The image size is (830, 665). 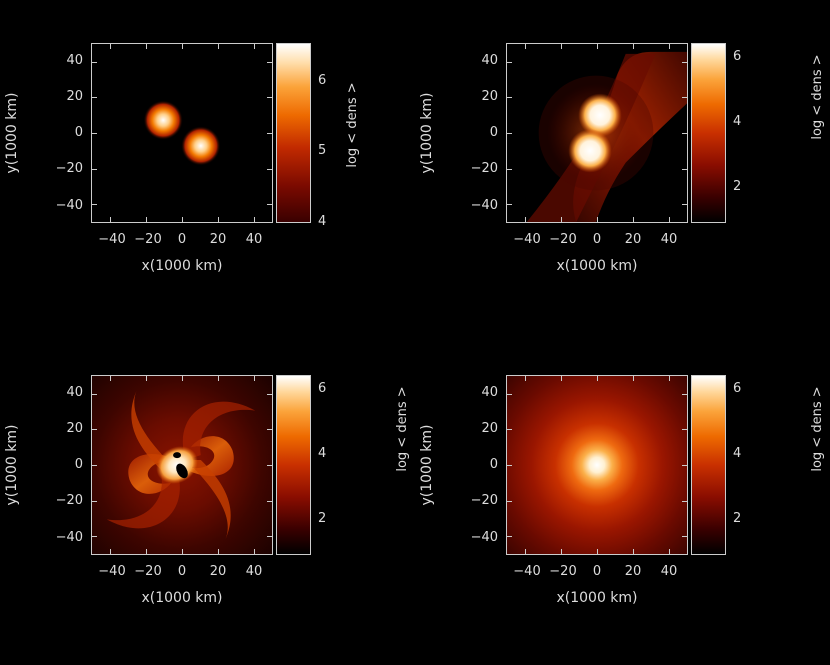 I want to click on core-b, so click(x=590, y=151).